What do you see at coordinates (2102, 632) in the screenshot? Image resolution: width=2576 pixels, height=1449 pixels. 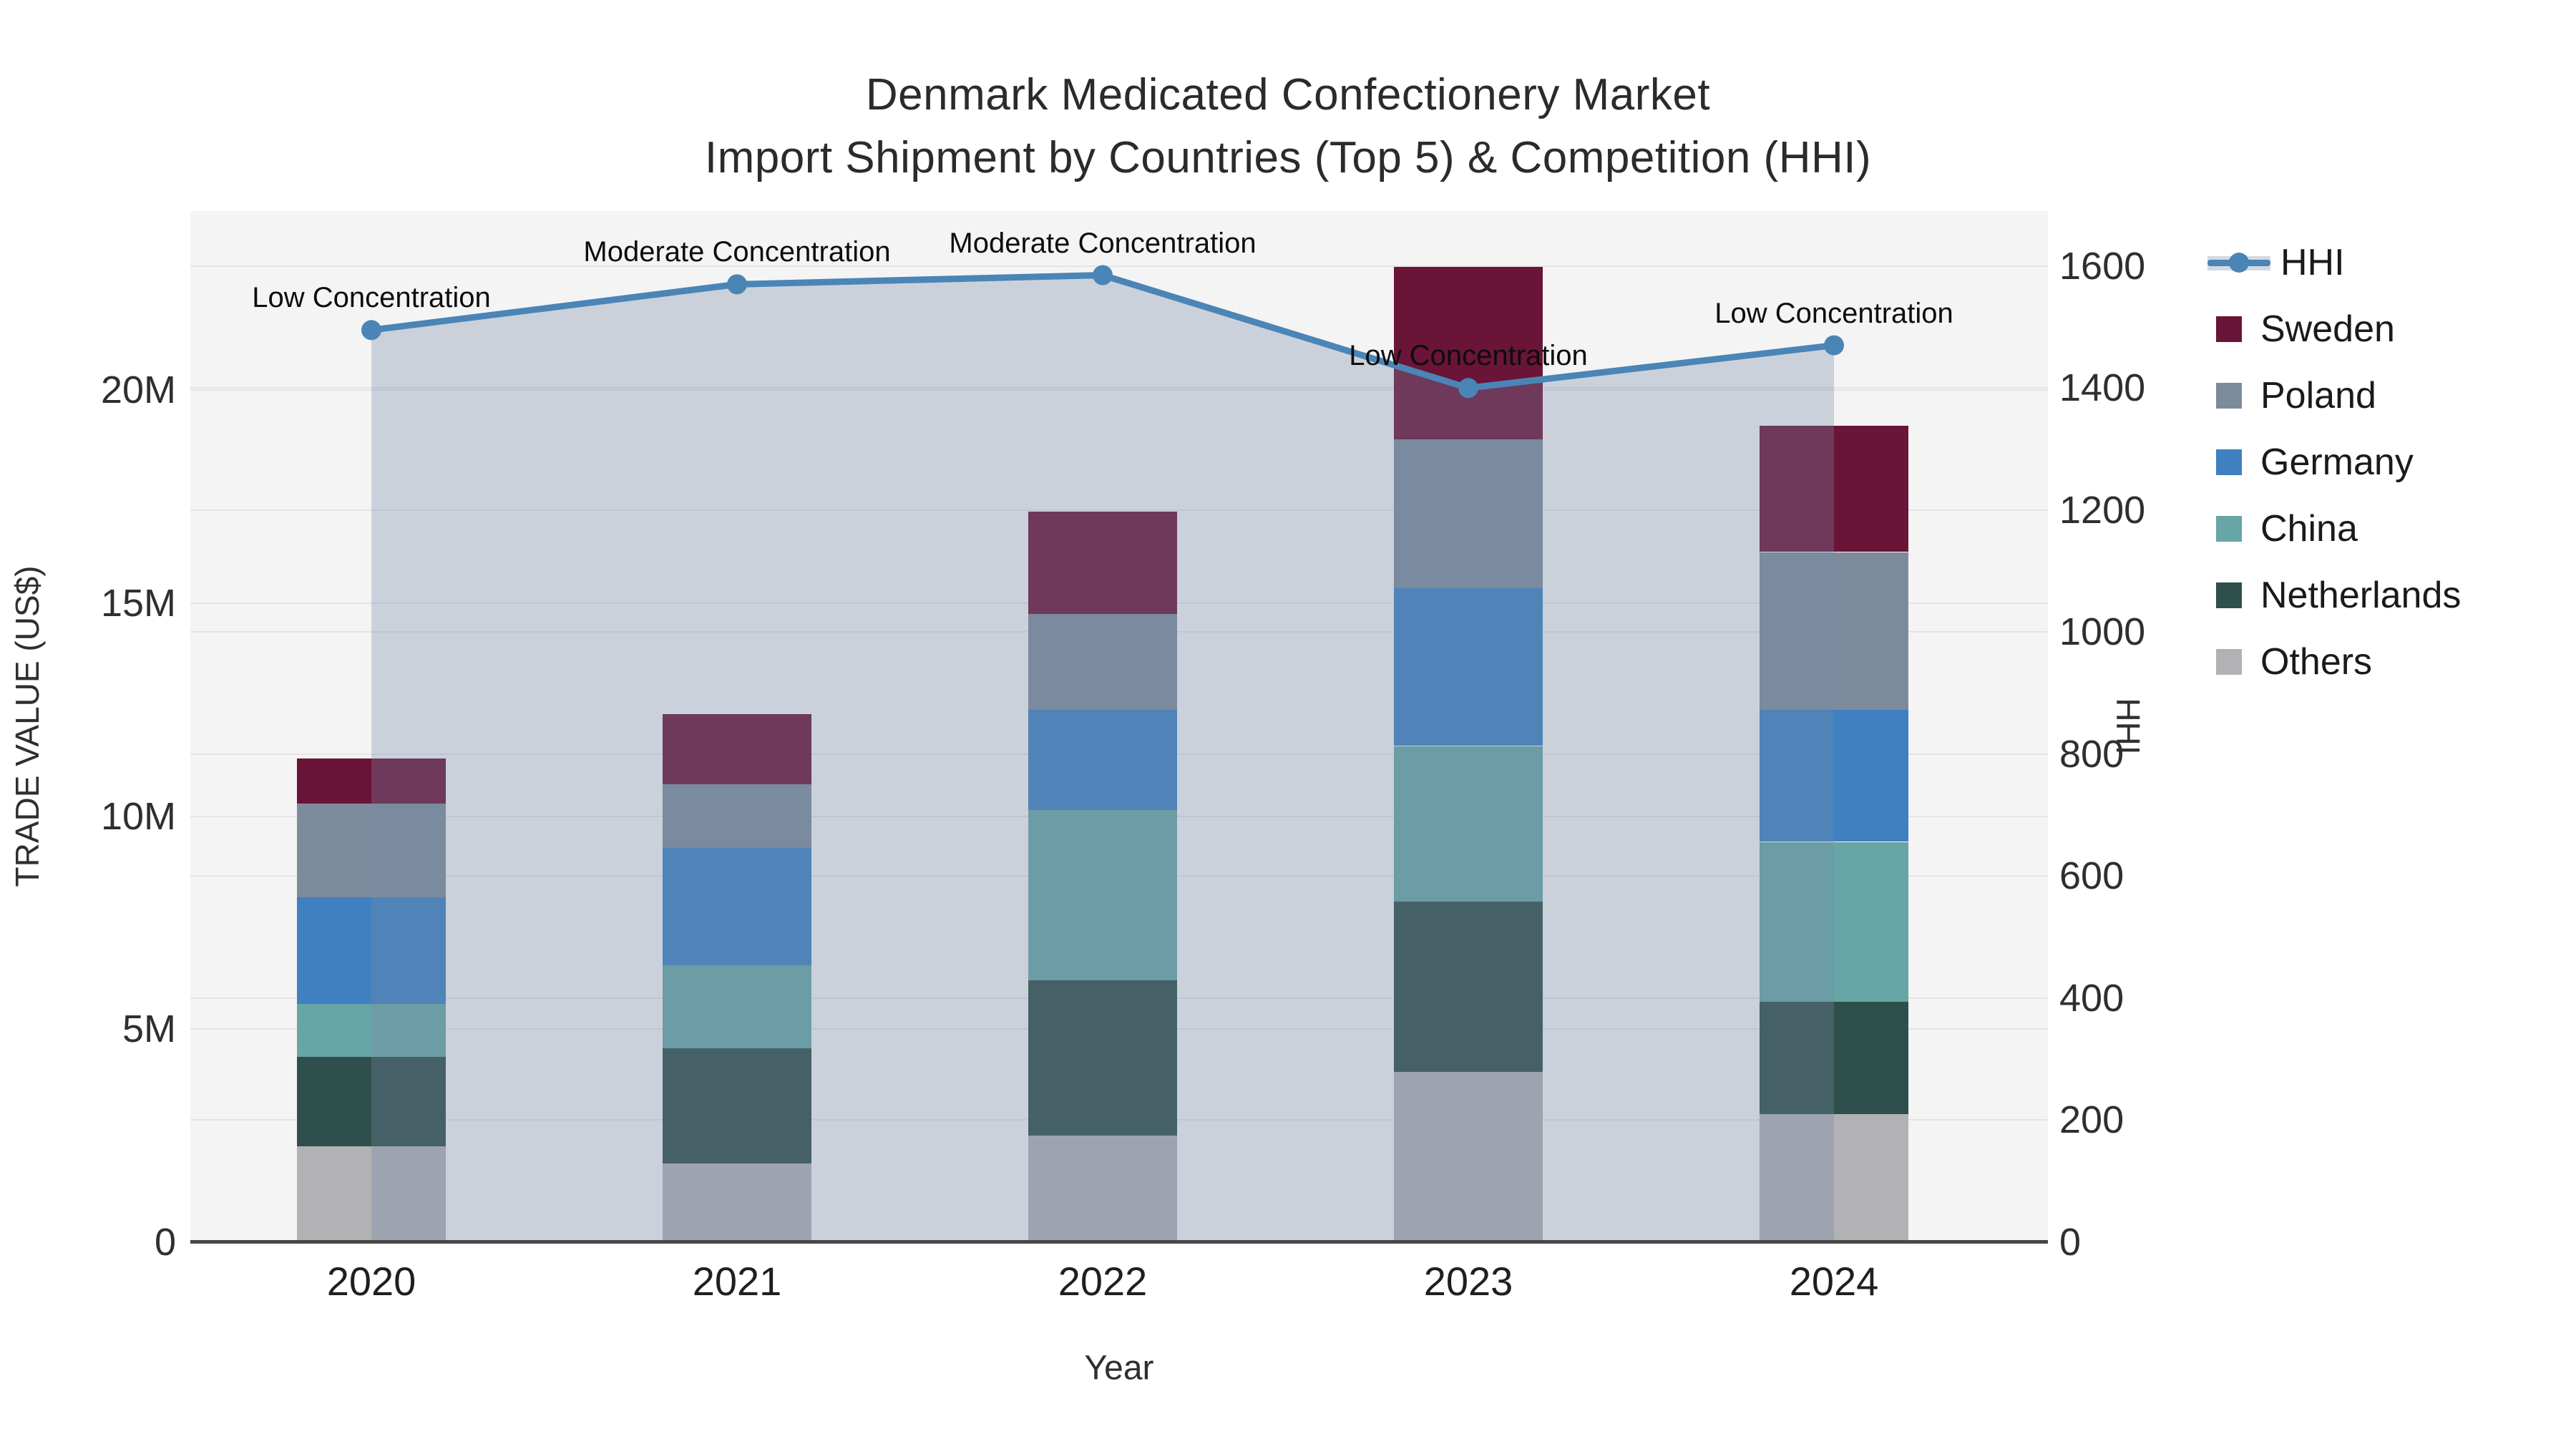 I see `y-right-tick-1000: 1000` at bounding box center [2102, 632].